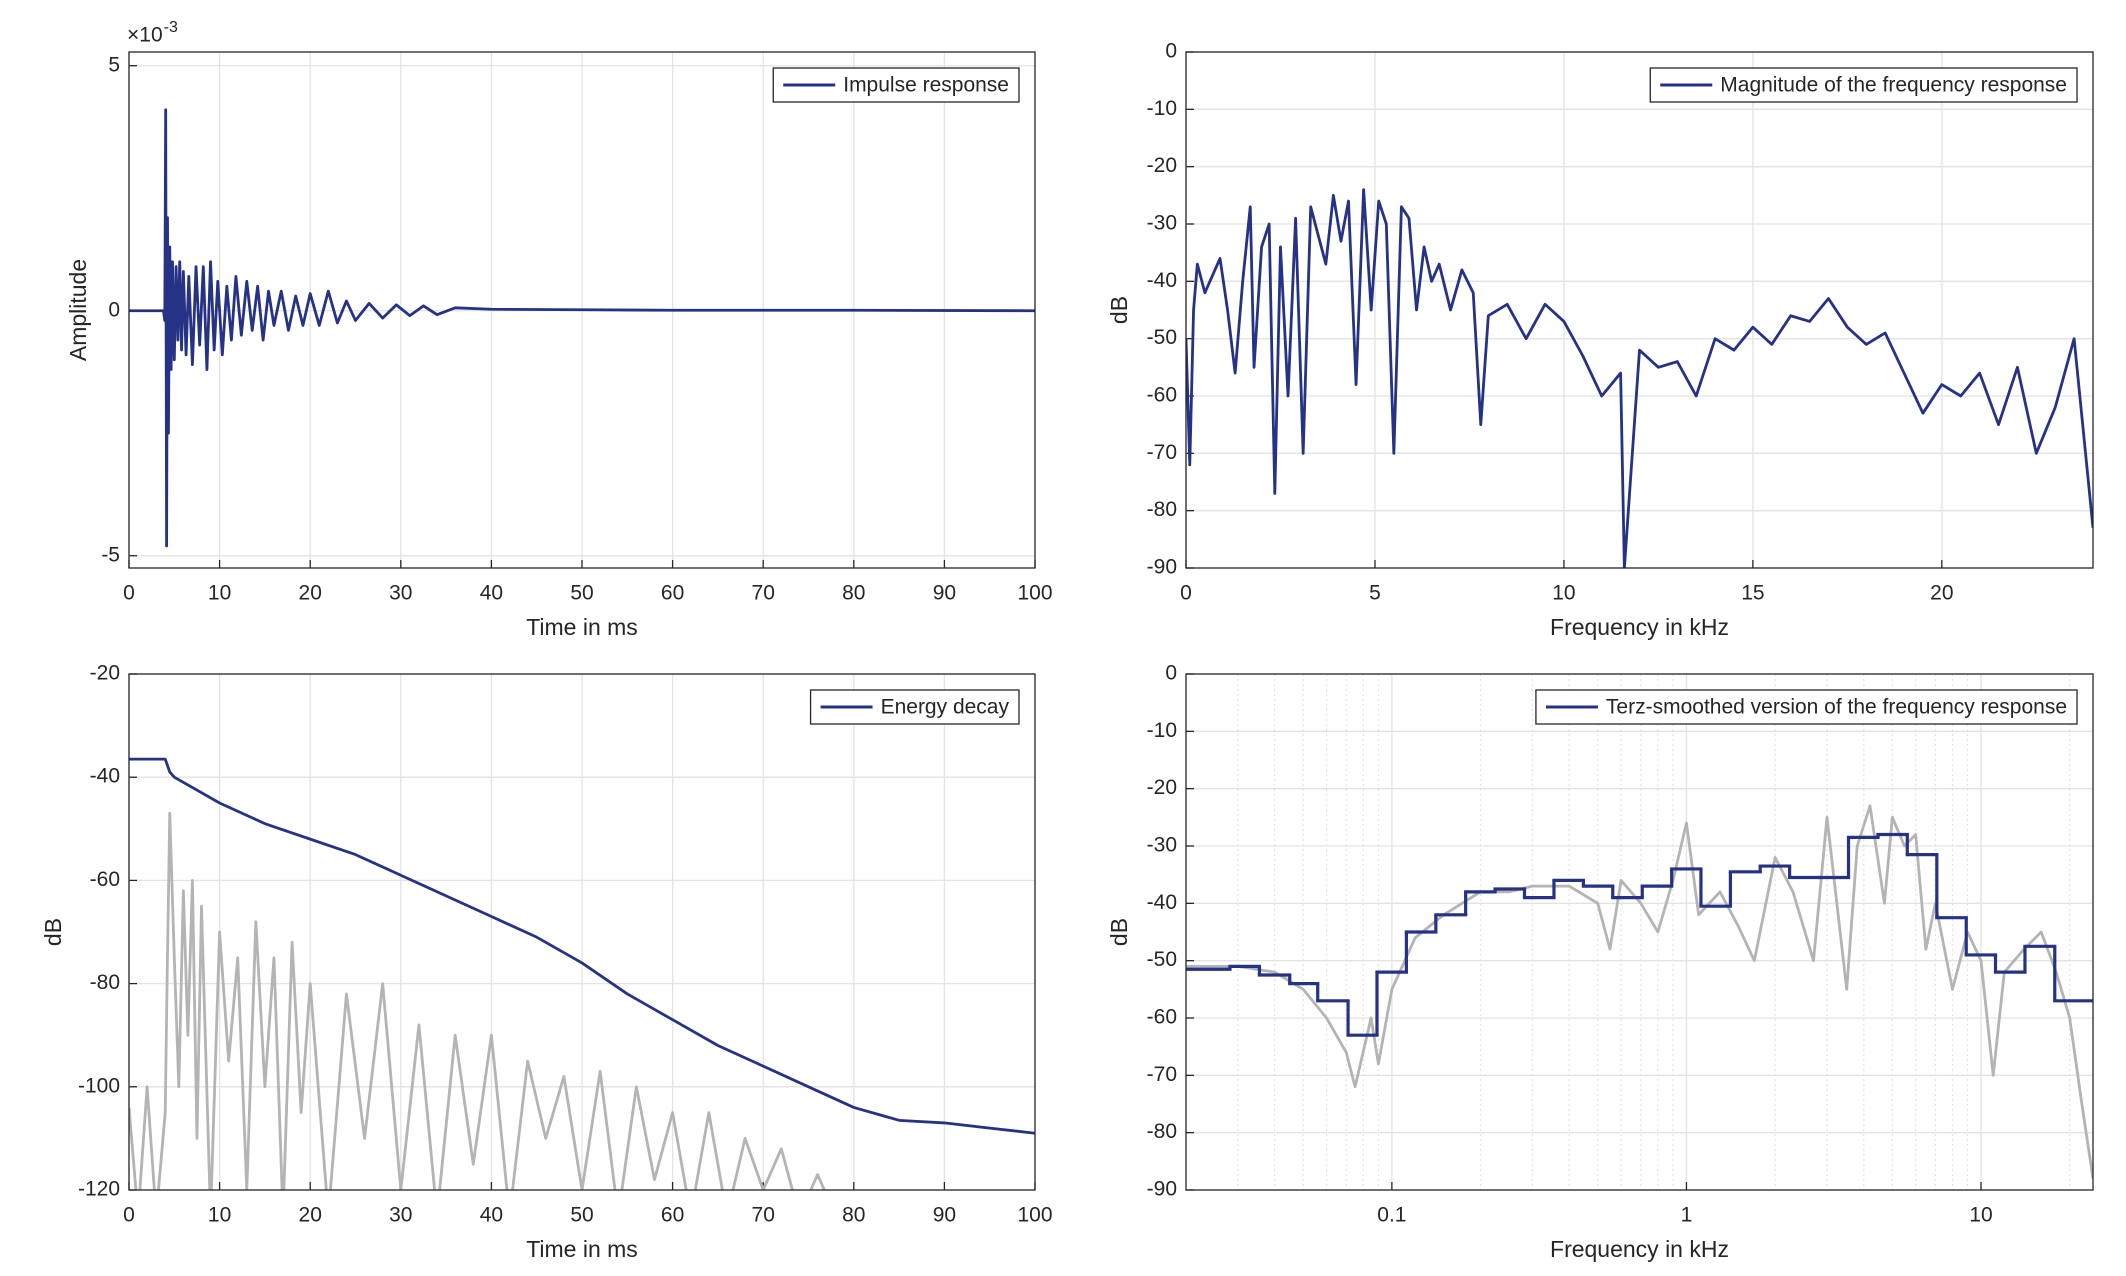 The height and width of the screenshot is (1276, 2126). I want to click on legend: Energy decay, so click(914, 707).